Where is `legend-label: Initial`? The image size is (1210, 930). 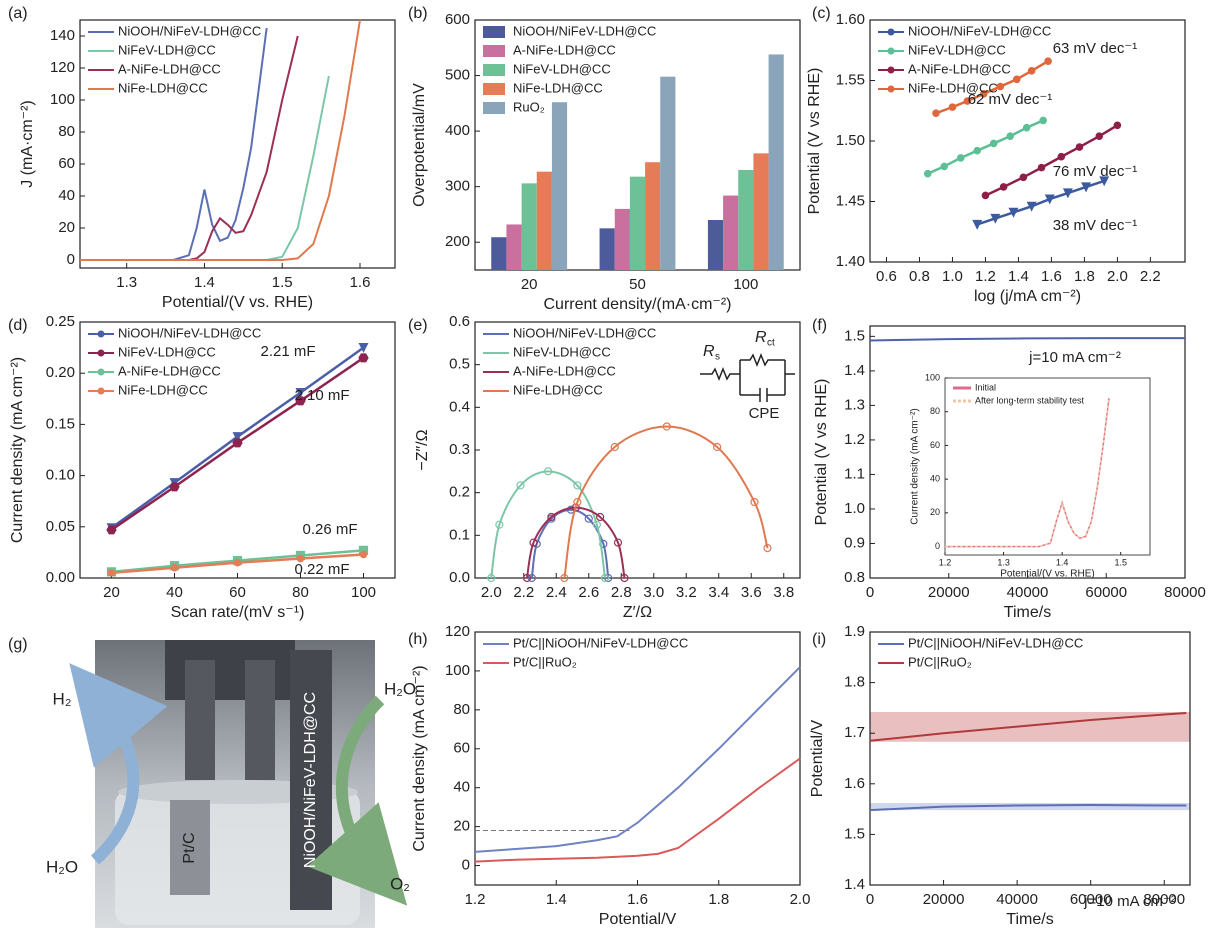
legend-label: Initial is located at coordinates (985, 387).